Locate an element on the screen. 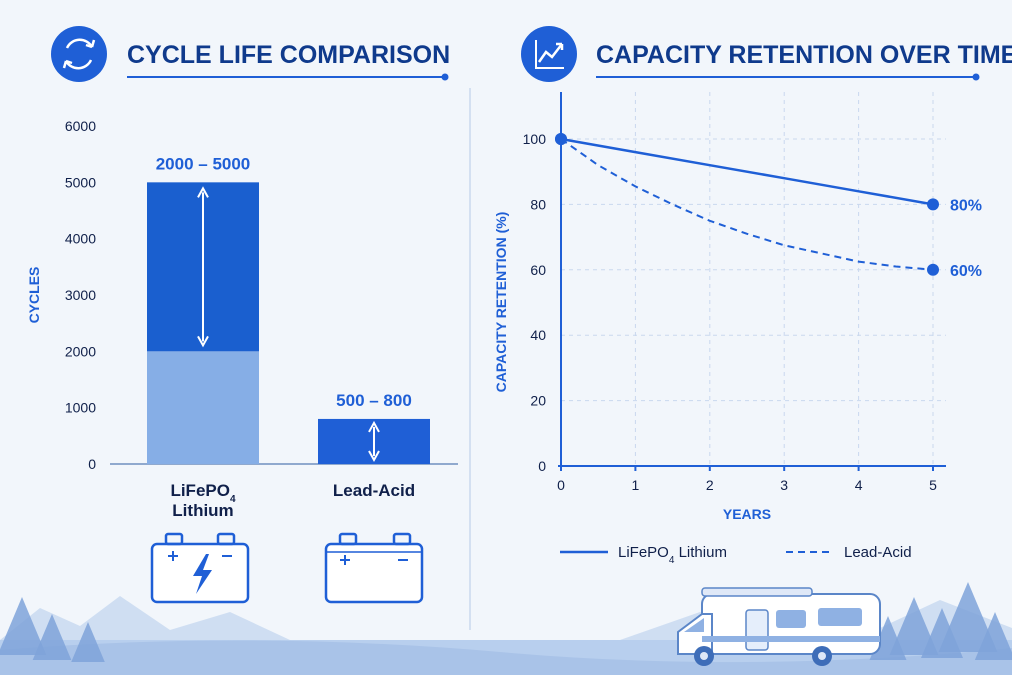 The width and height of the screenshot is (1012, 675). line-x-axis-ticks: 0 1 2 3 4 5 is located at coordinates (747, 479).